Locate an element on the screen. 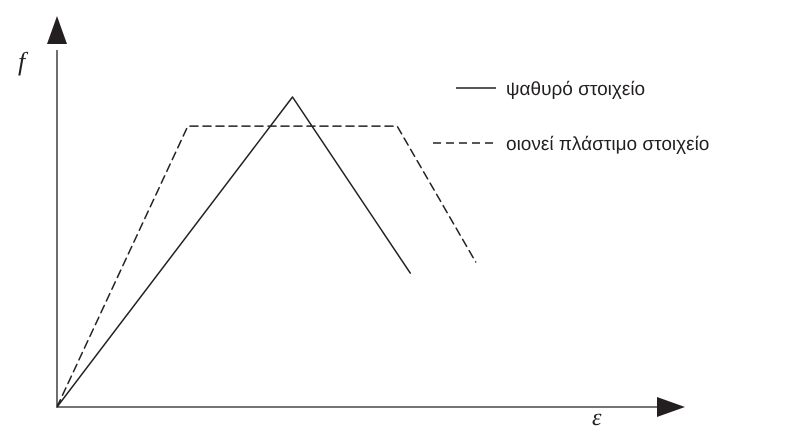 The height and width of the screenshot is (435, 794). legend-label: ψαθυρό στοιχείο is located at coordinates (576, 89).